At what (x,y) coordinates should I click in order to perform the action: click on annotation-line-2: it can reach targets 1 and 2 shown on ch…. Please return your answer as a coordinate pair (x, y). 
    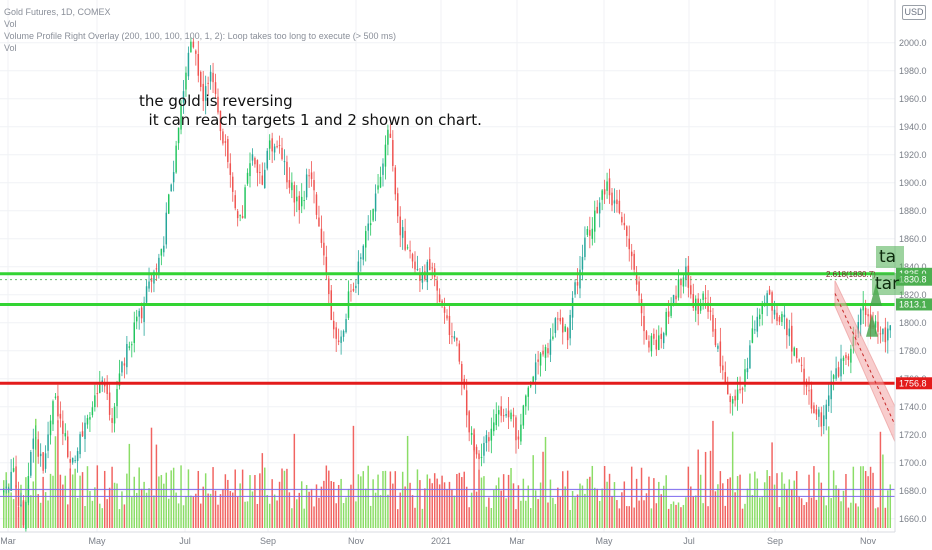
    Looking at the image, I should click on (310, 120).